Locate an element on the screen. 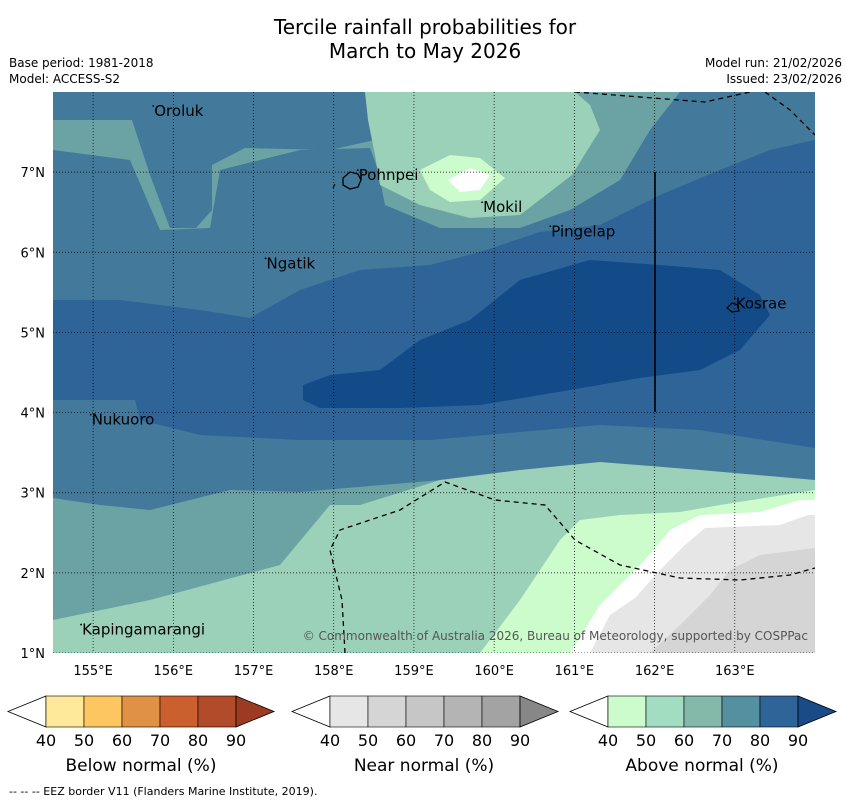  below-colorbar-tick: 60 is located at coordinates (122, 740).